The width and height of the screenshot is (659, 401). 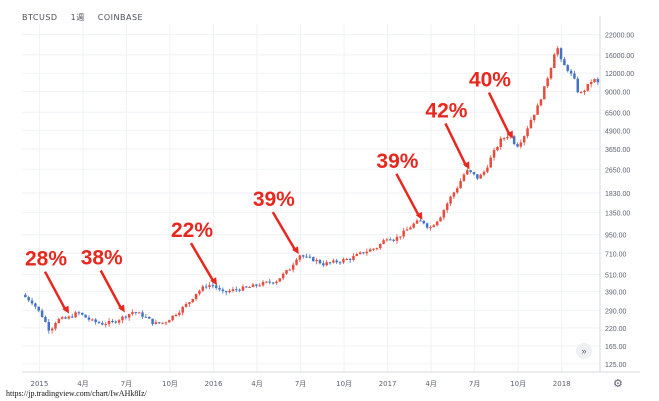 I want to click on y-tick-label: 1830.00, so click(x=617, y=194).